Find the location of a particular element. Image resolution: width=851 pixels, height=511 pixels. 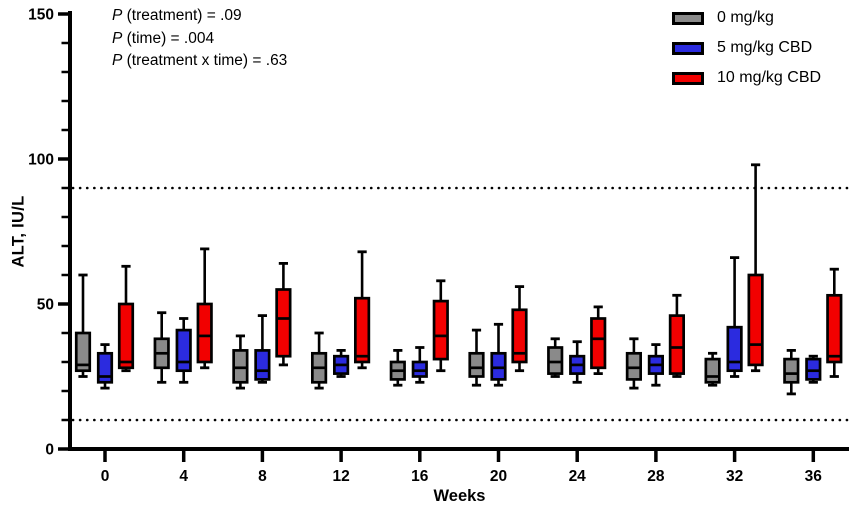

legend: 0 mg/kg 5 mg/kg CBD 10 mg/kg CBD is located at coordinates (746, 48).